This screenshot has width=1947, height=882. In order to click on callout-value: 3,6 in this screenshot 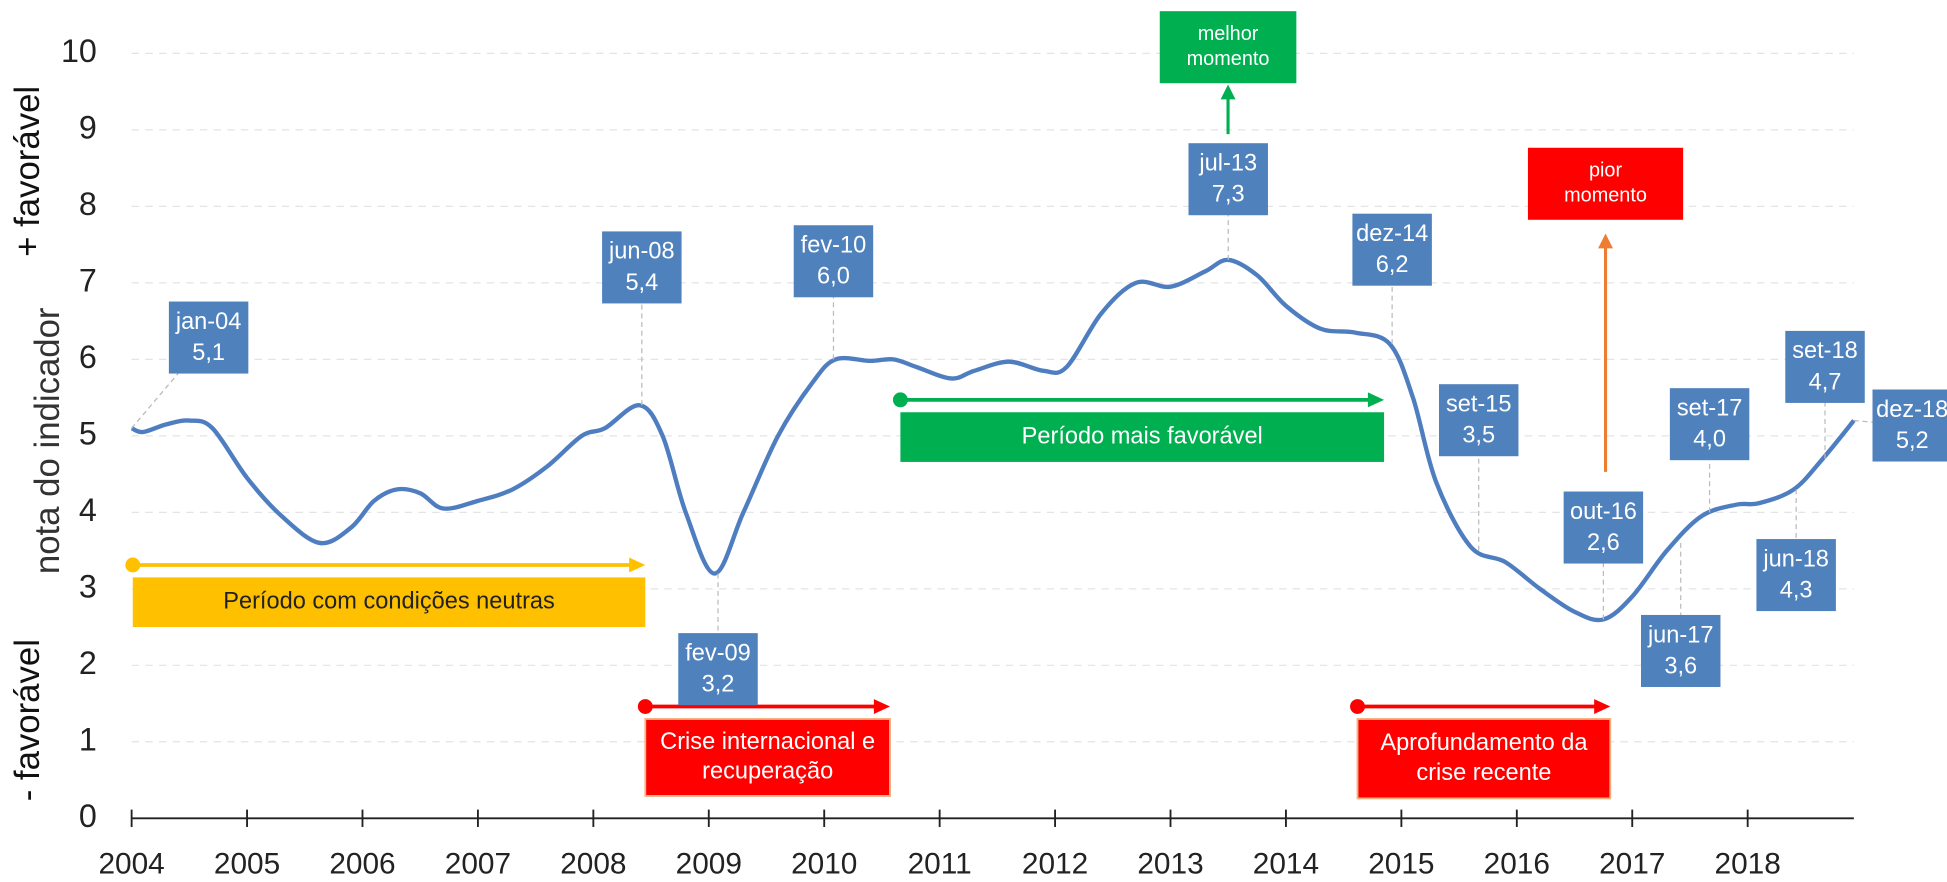, I will do `click(1680, 665)`.